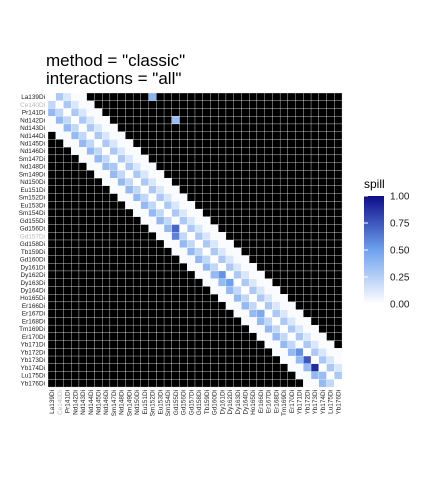 The height and width of the screenshot is (480, 432). I want to click on x-tick-label: Er167Di, so click(269, 401).